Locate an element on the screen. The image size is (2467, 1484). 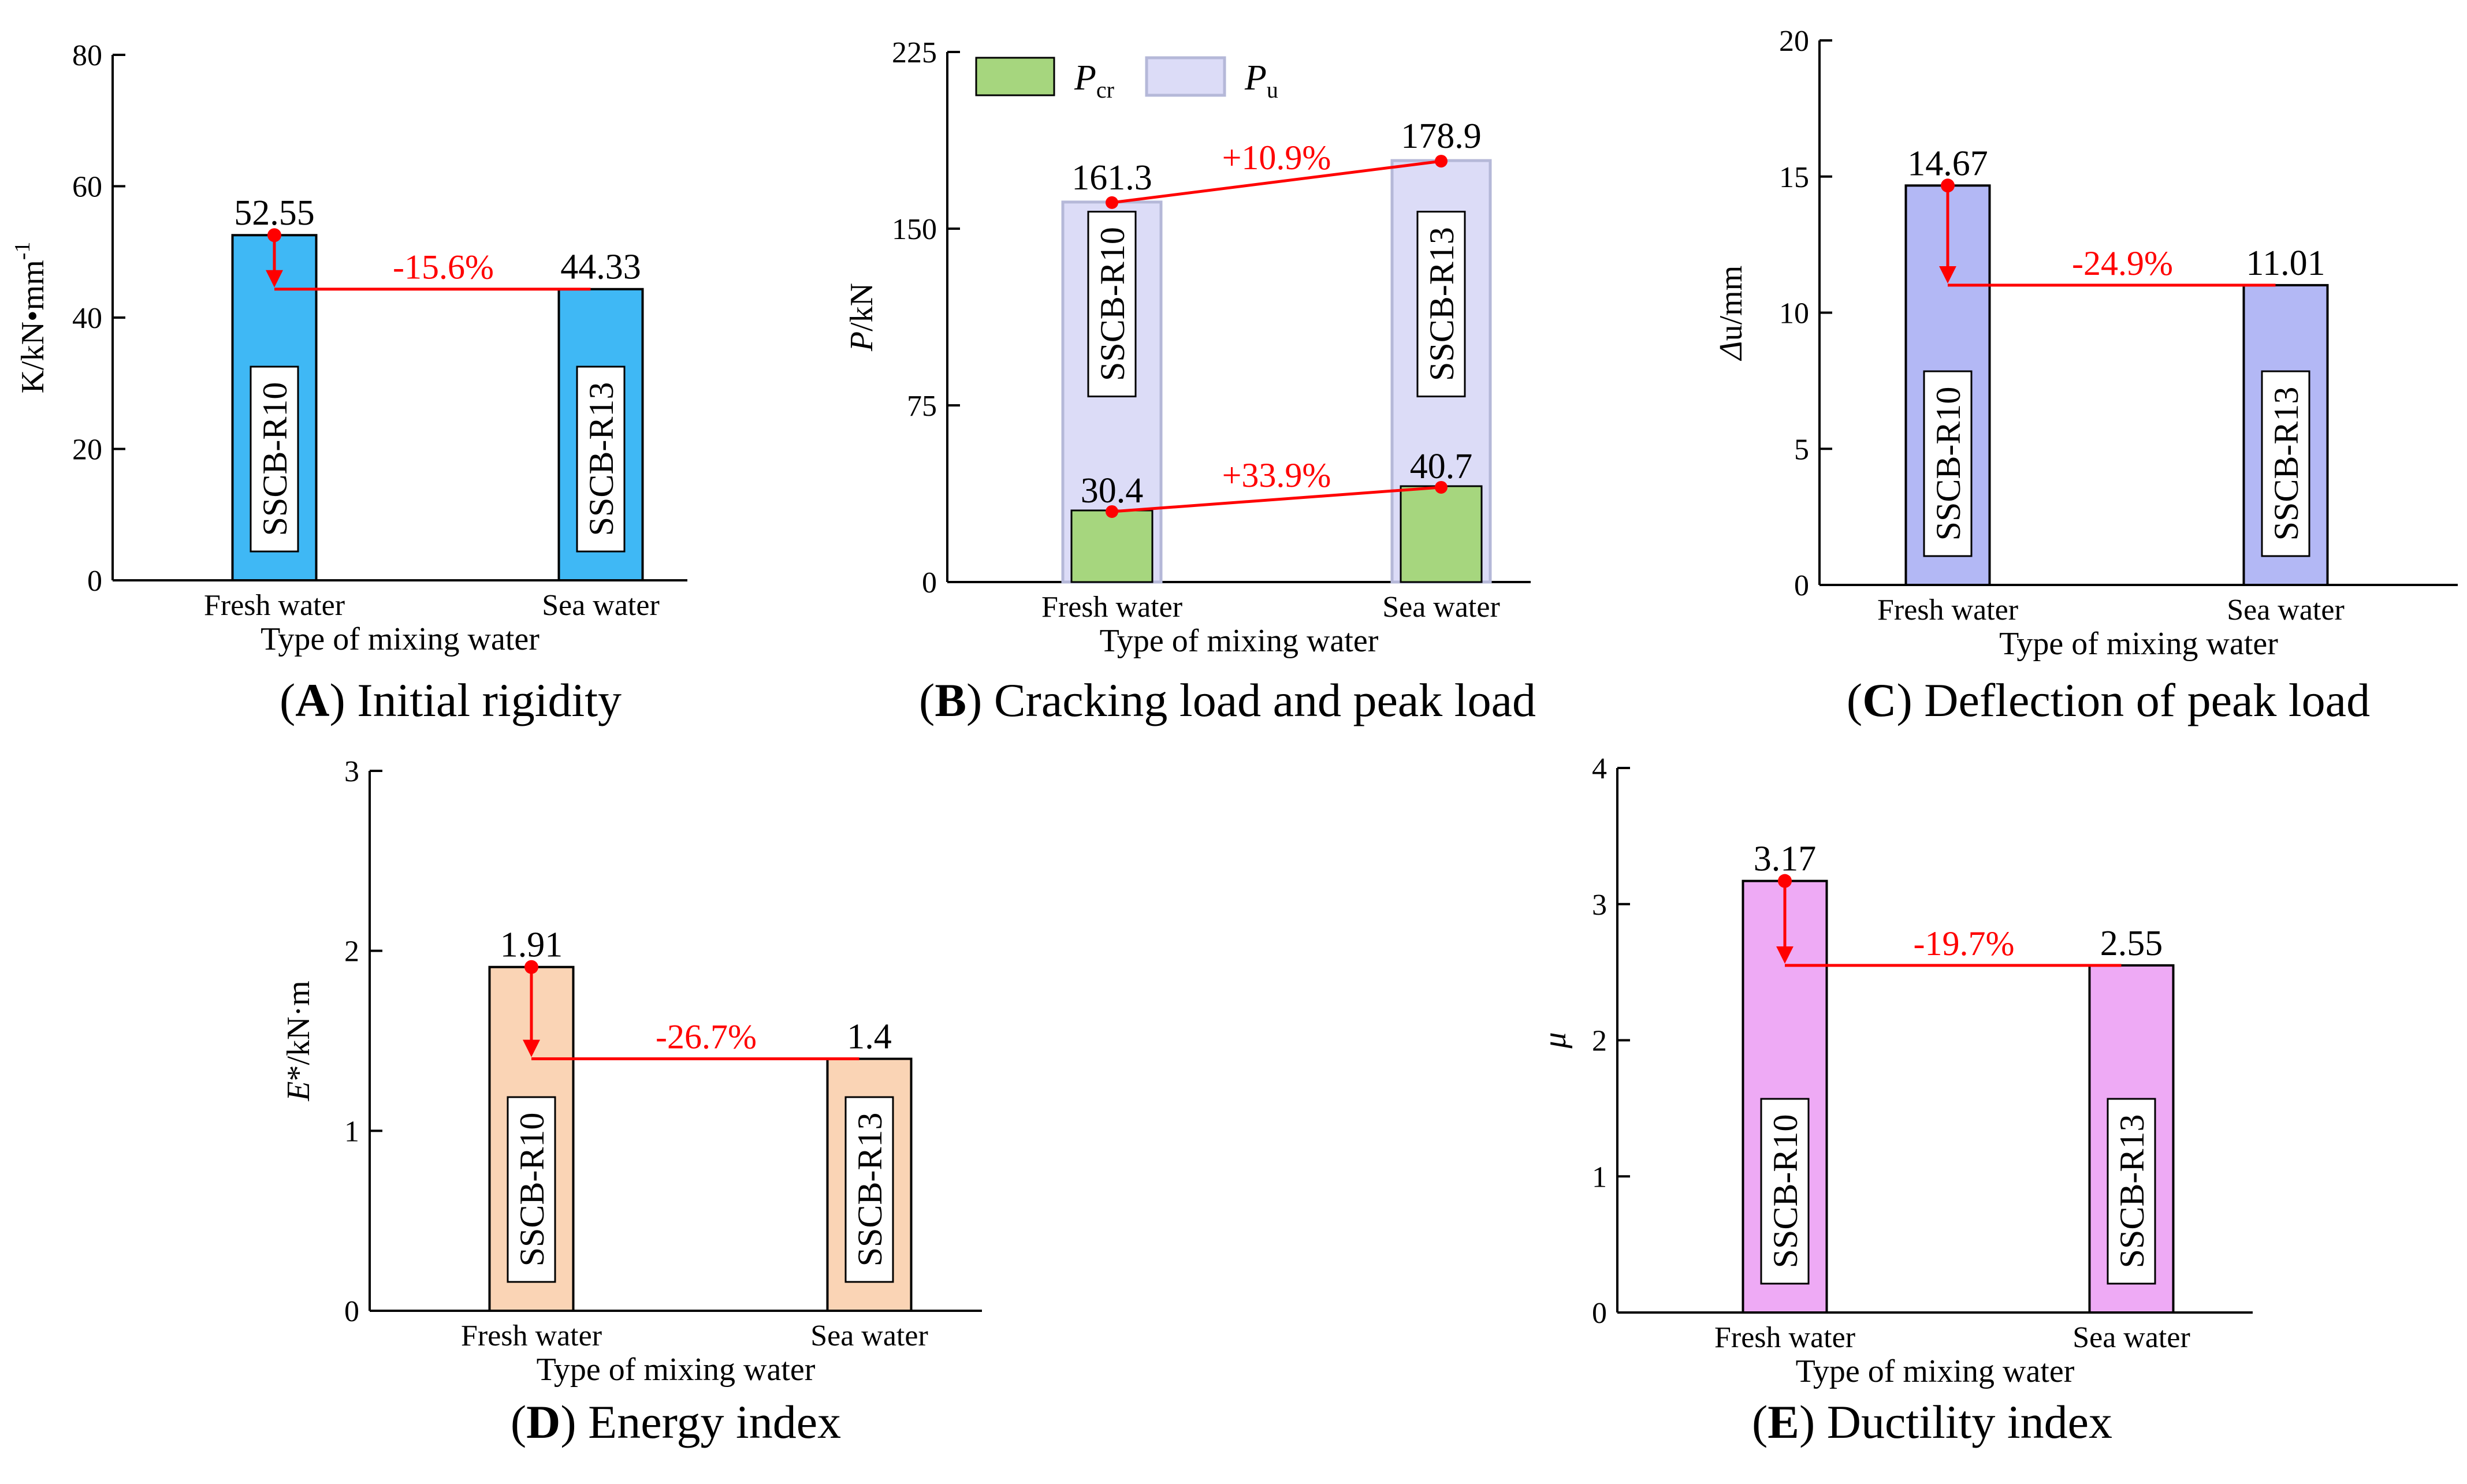
y-tick-label: 40 is located at coordinates (87, 318).